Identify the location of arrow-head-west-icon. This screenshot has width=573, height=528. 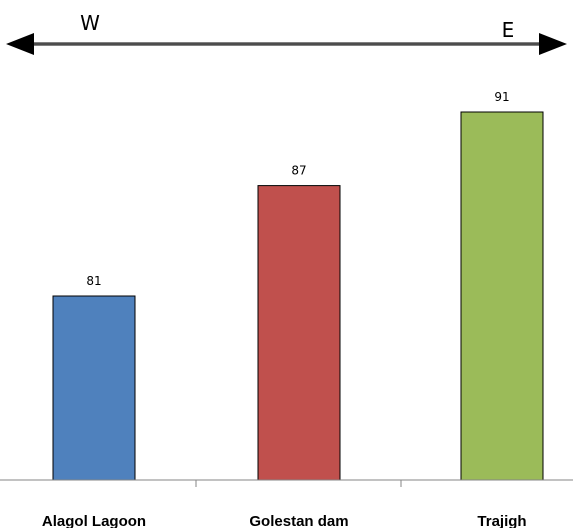
(20, 44).